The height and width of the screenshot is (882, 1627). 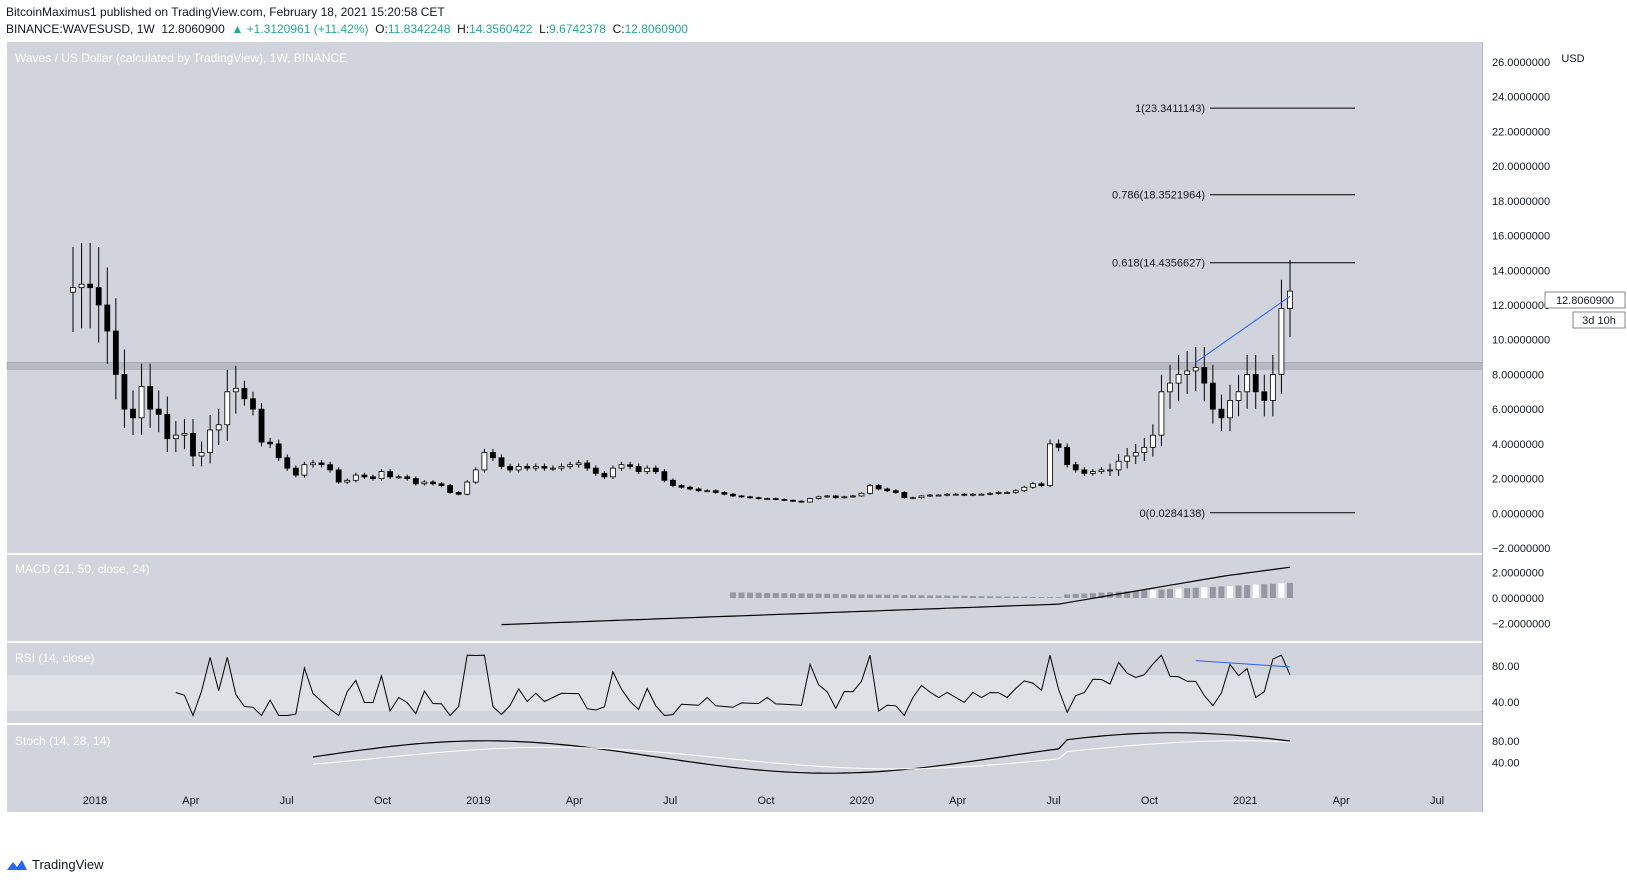 What do you see at coordinates (1572, 59) in the screenshot?
I see `price-axis-unit: USD` at bounding box center [1572, 59].